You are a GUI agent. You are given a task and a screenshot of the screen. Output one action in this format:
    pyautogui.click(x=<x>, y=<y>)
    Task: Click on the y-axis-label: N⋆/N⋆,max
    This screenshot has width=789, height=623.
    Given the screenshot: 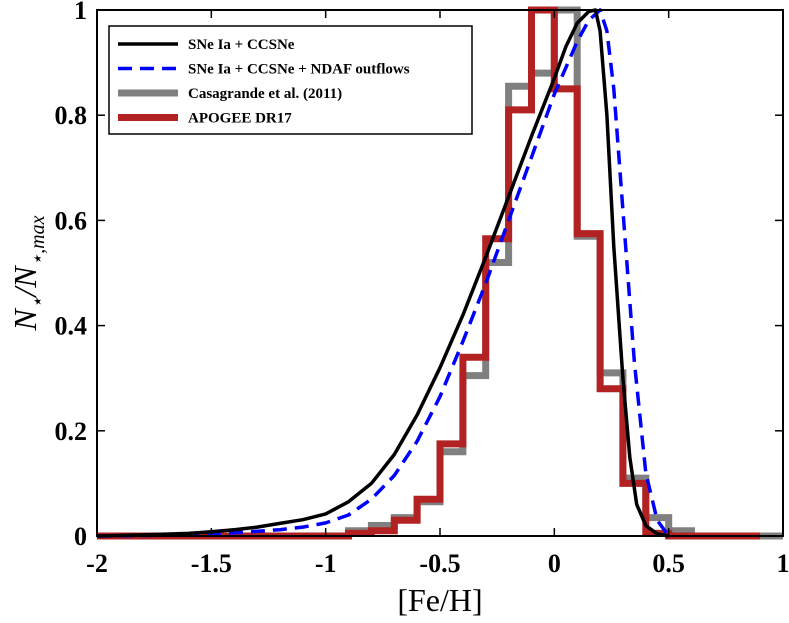 What is the action you would take?
    pyautogui.click(x=28, y=273)
    